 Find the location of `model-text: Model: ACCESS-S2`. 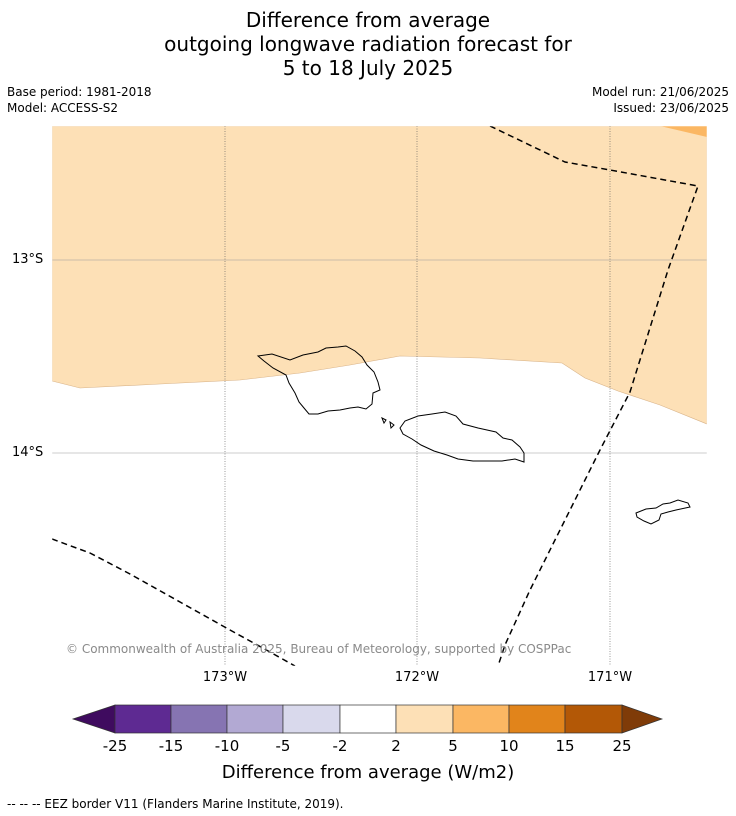

model-text: Model: ACCESS-S2 is located at coordinates (63, 108).